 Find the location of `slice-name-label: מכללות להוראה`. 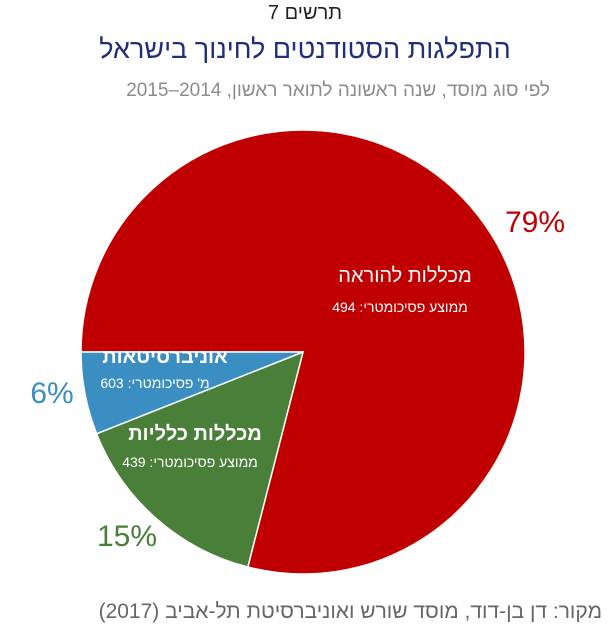

slice-name-label: מכללות להוראה is located at coordinates (404, 276).